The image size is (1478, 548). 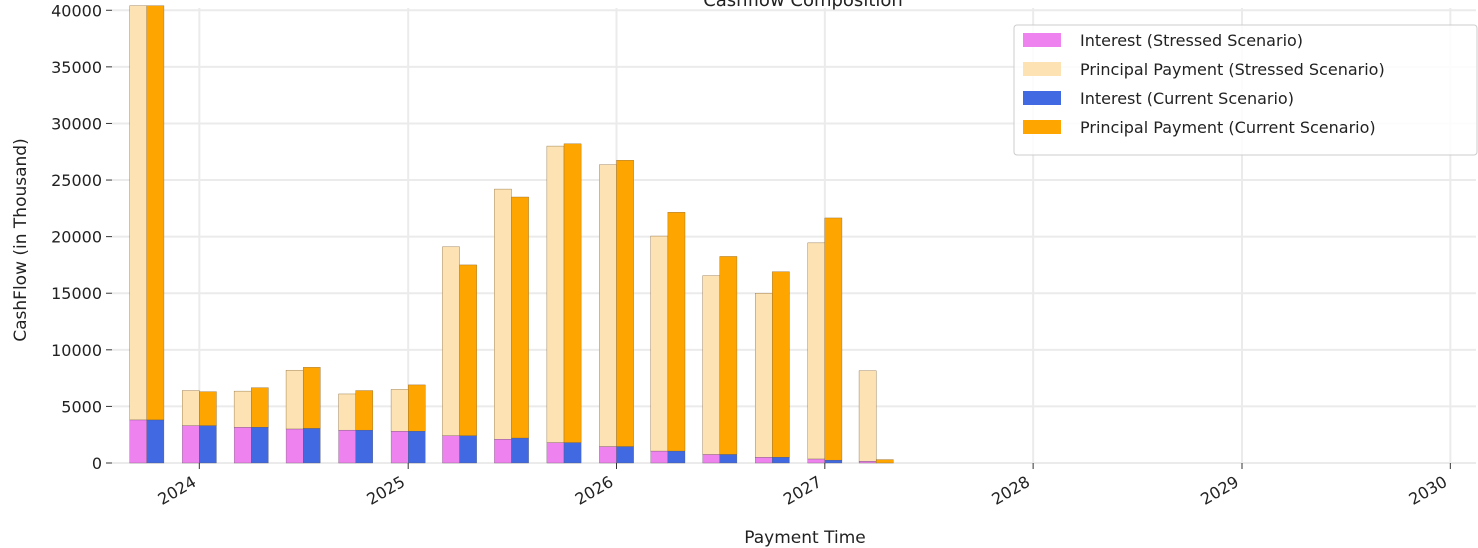 I want to click on y-tick-label: 15000, so click(x=76, y=293).